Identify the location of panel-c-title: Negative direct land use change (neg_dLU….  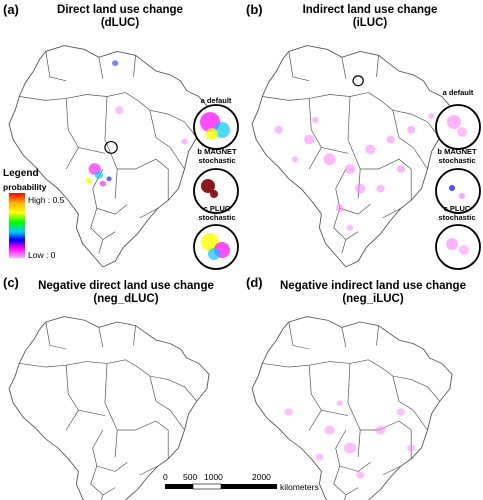
(126, 293).